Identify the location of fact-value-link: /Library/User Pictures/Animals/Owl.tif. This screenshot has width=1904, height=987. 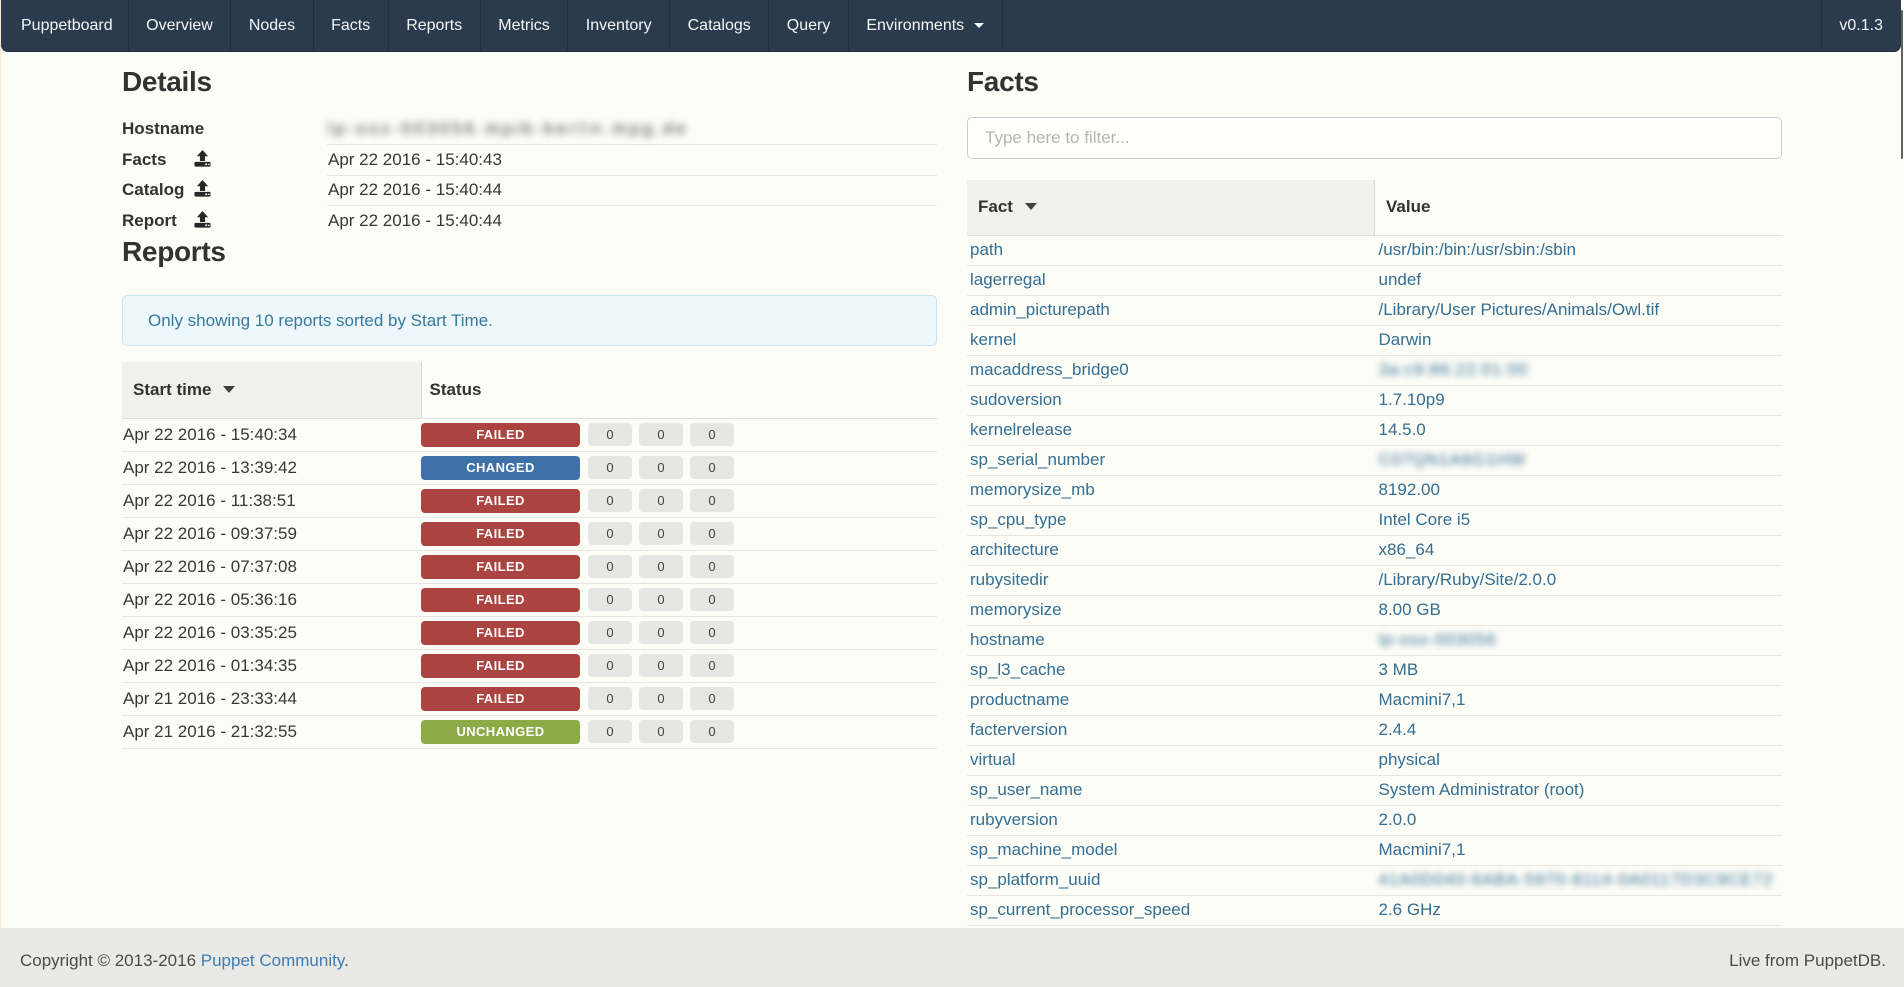
(1519, 309).